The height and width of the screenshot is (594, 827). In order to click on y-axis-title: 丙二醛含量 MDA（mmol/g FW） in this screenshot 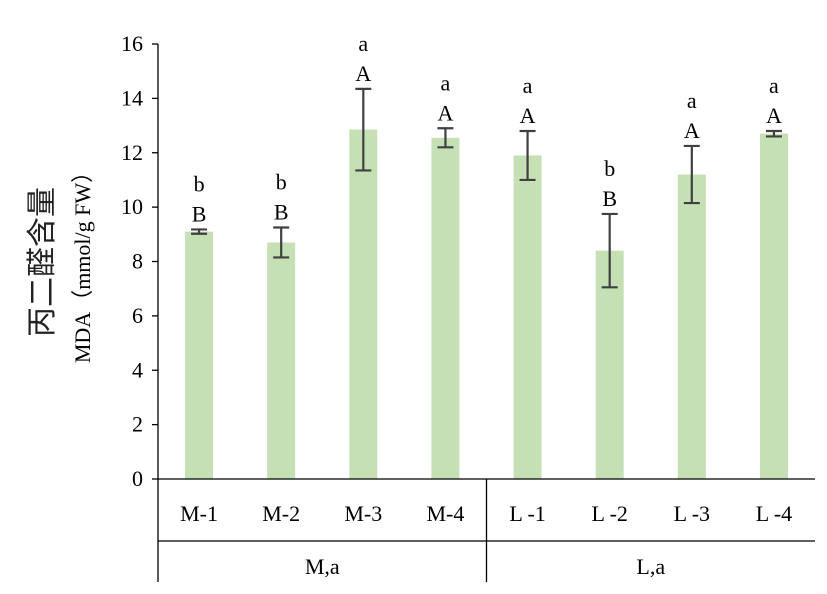, I will do `click(60, 262)`.